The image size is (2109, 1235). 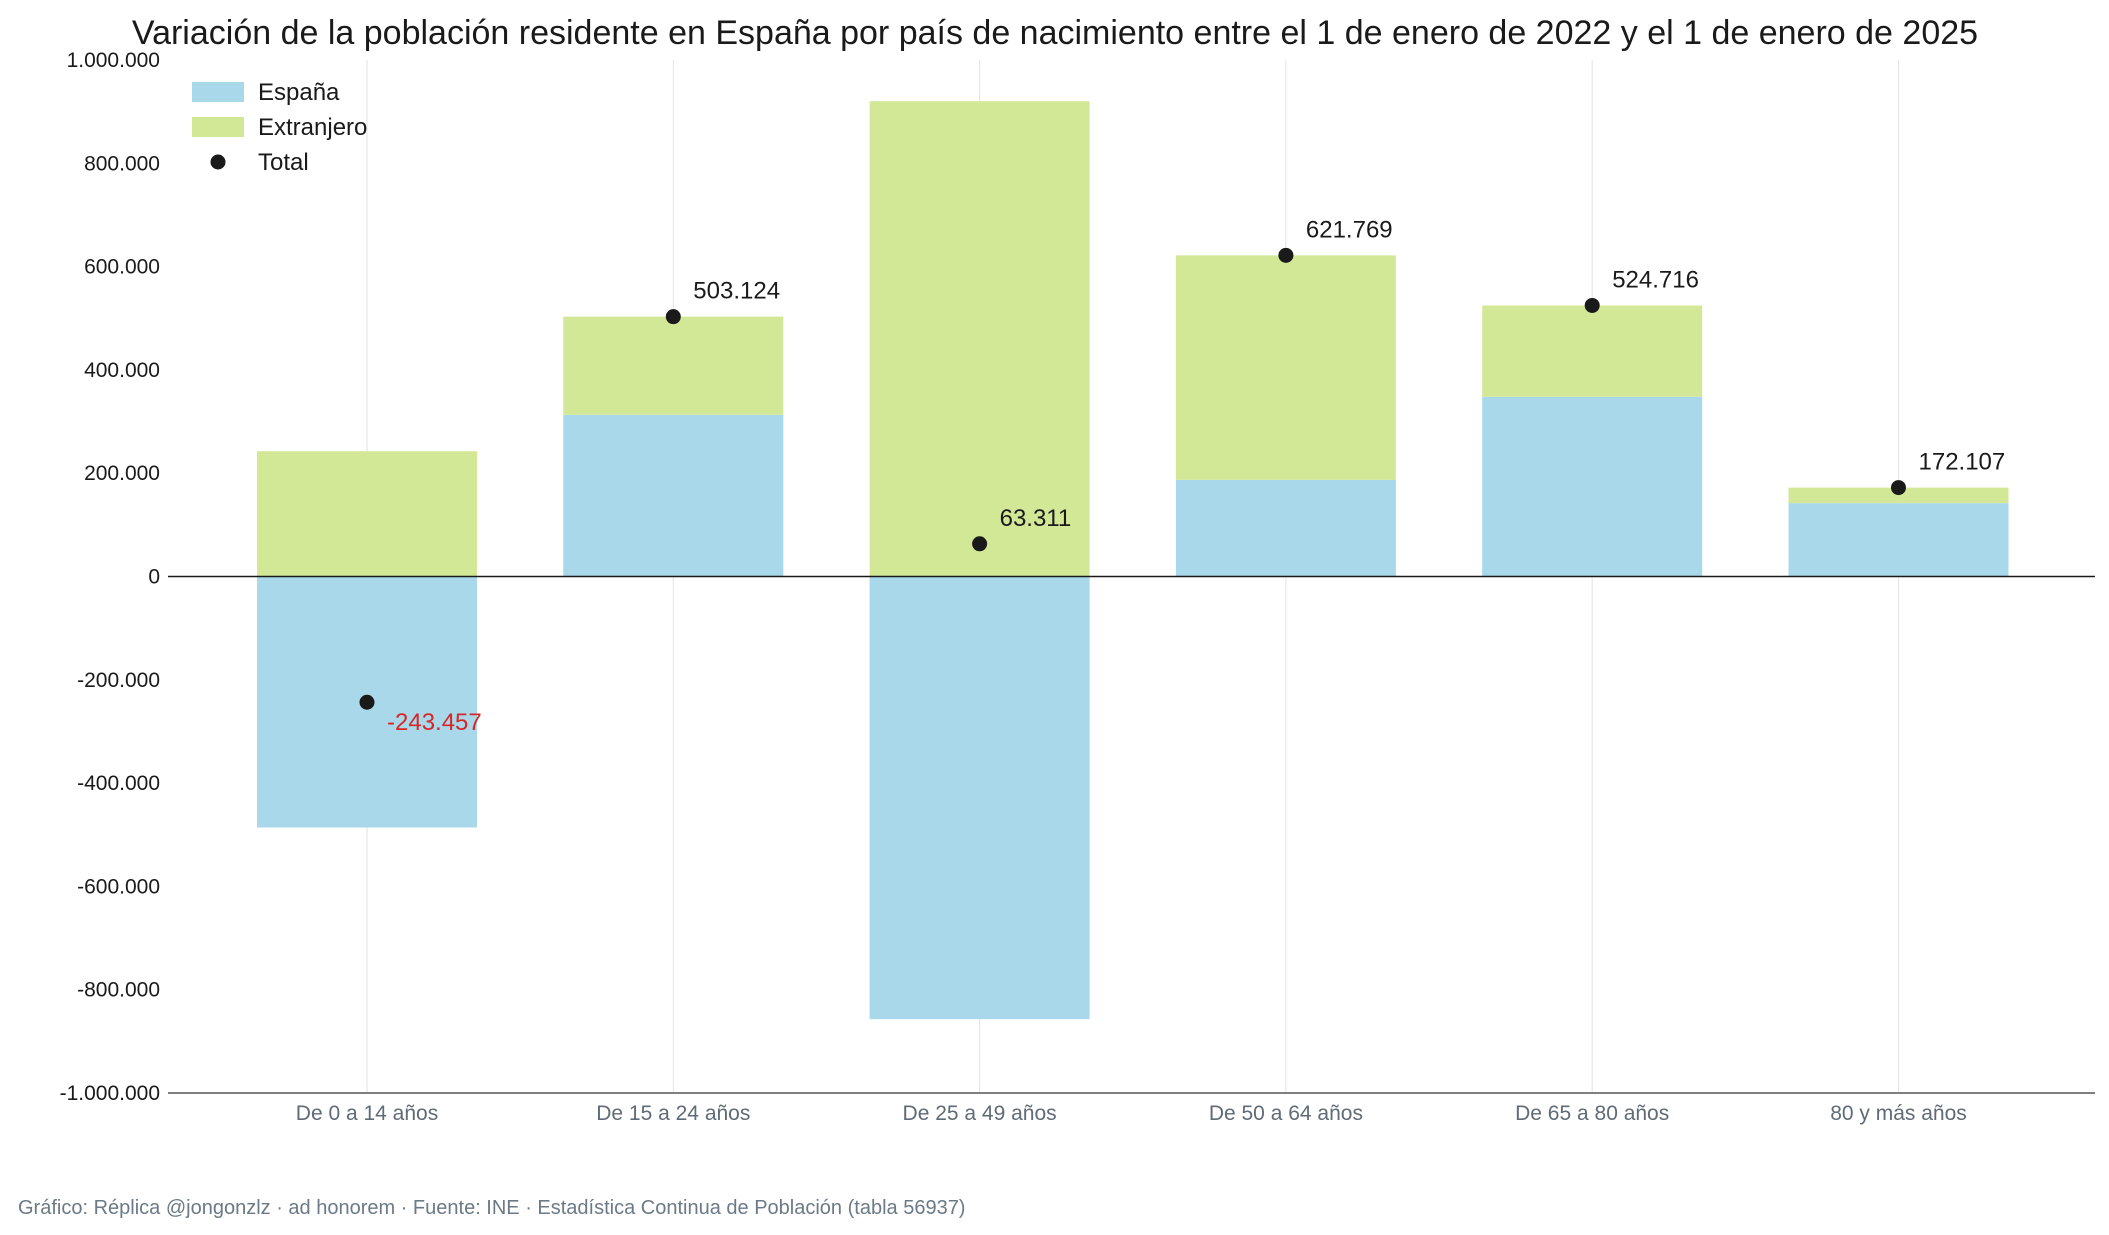 I want to click on total-label: 621.769, so click(x=1349, y=229).